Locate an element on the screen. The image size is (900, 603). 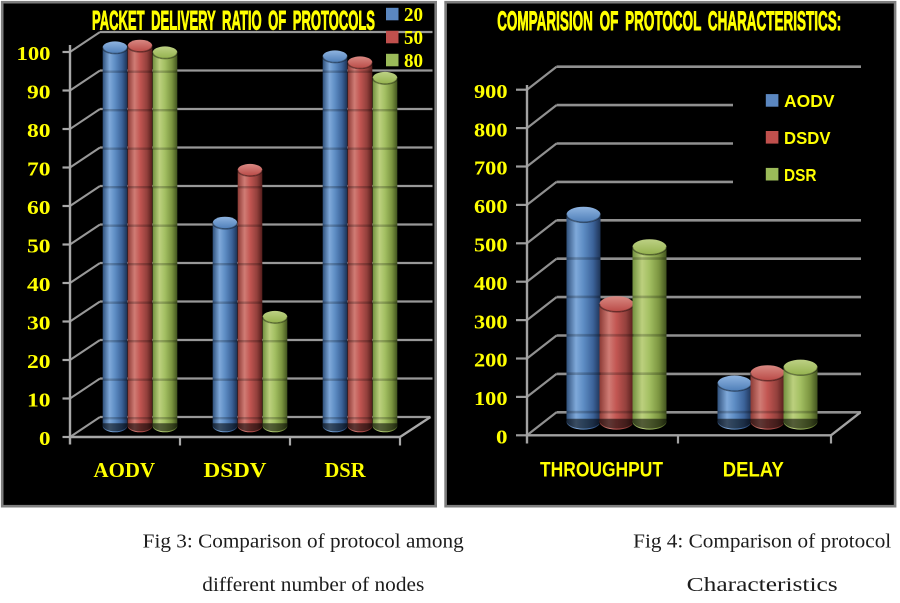
svg-text: 900 is located at coordinates (491, 92).